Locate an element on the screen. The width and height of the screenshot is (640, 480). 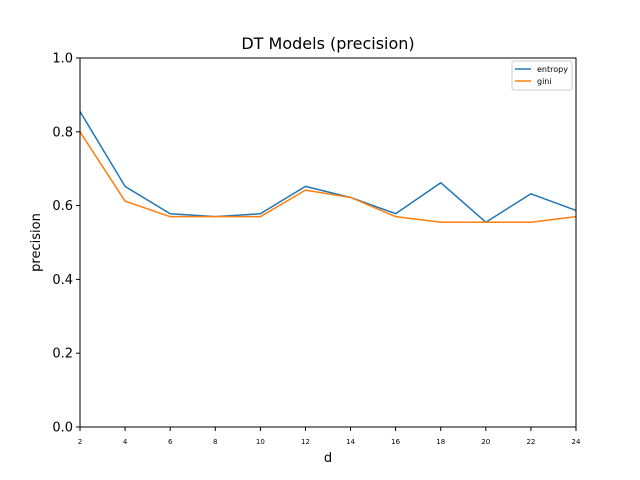
x-tick-label: 16 is located at coordinates (395, 442).